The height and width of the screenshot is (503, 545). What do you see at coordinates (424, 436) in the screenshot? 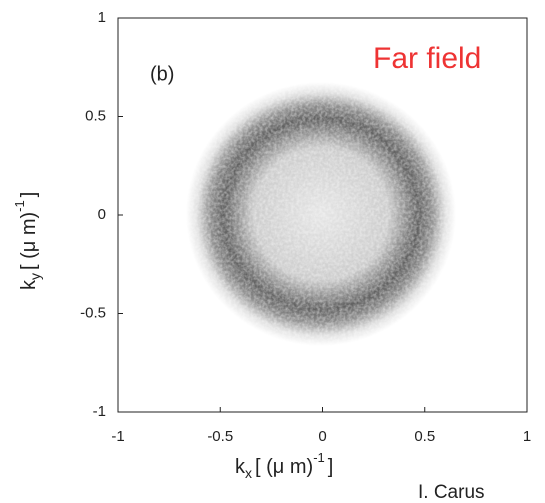
I see `x-tick-label: 0.5` at bounding box center [424, 436].